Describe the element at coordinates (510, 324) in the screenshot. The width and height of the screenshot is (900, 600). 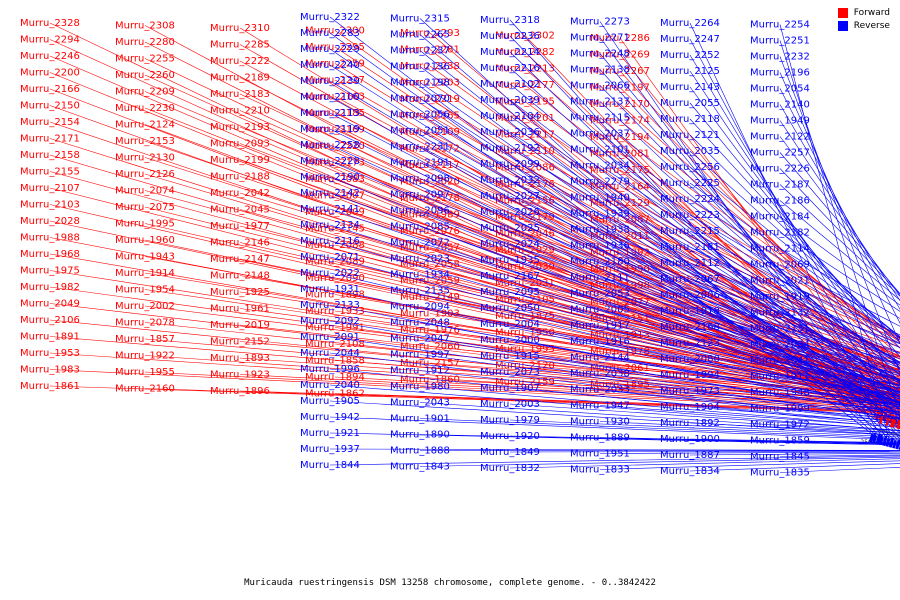
I see `gene-label: Murru_2004` at that location.